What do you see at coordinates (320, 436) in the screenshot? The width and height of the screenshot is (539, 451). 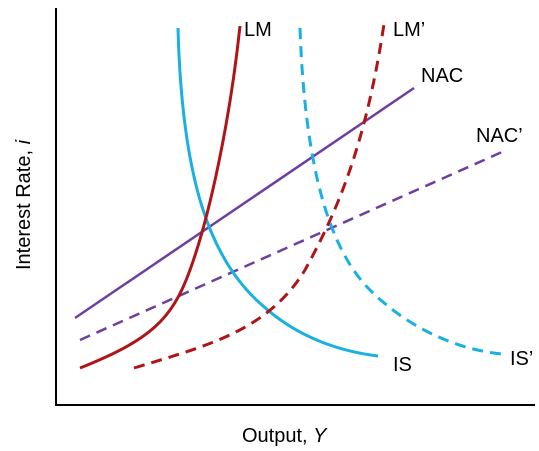 I see `x-axis-var: Y` at bounding box center [320, 436].